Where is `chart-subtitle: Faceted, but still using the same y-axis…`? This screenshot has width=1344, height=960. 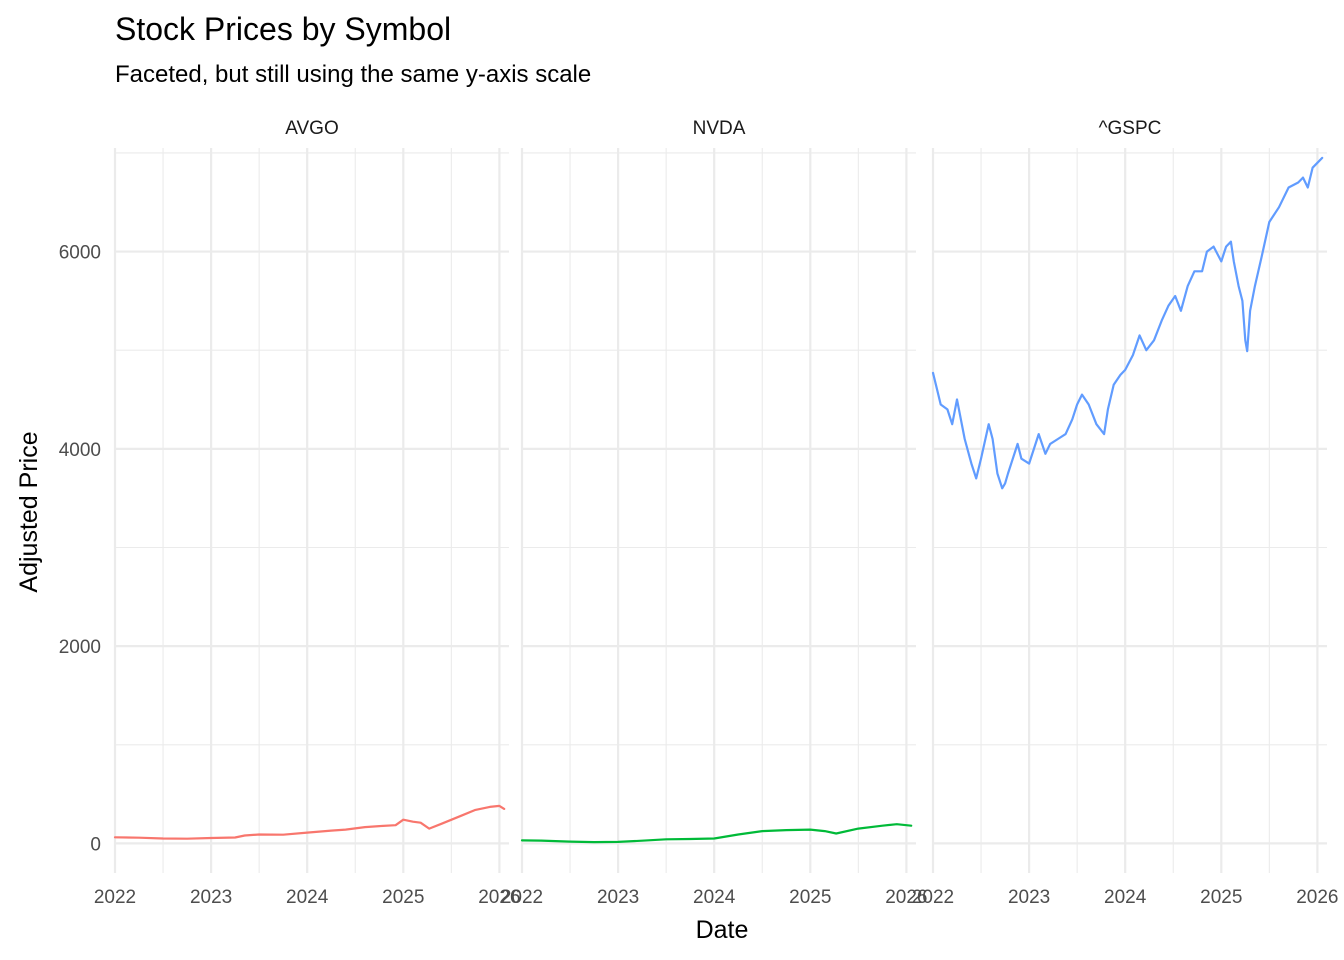 chart-subtitle: Faceted, but still using the same y-axis… is located at coordinates (353, 74).